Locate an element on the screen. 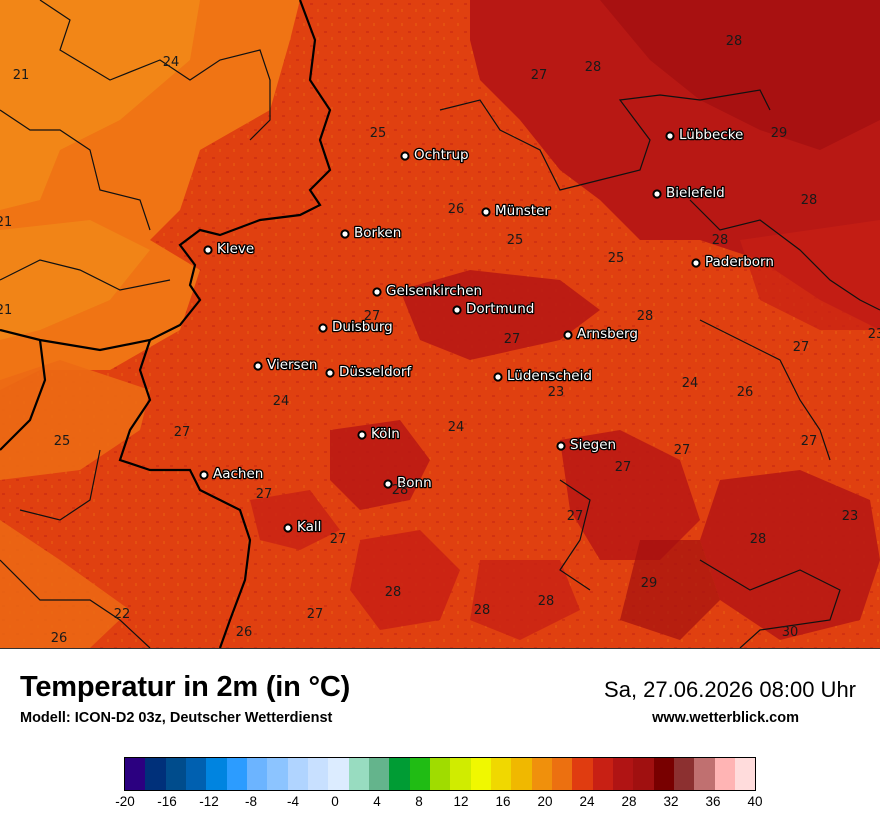  city-label: Viersen is located at coordinates (292, 365).